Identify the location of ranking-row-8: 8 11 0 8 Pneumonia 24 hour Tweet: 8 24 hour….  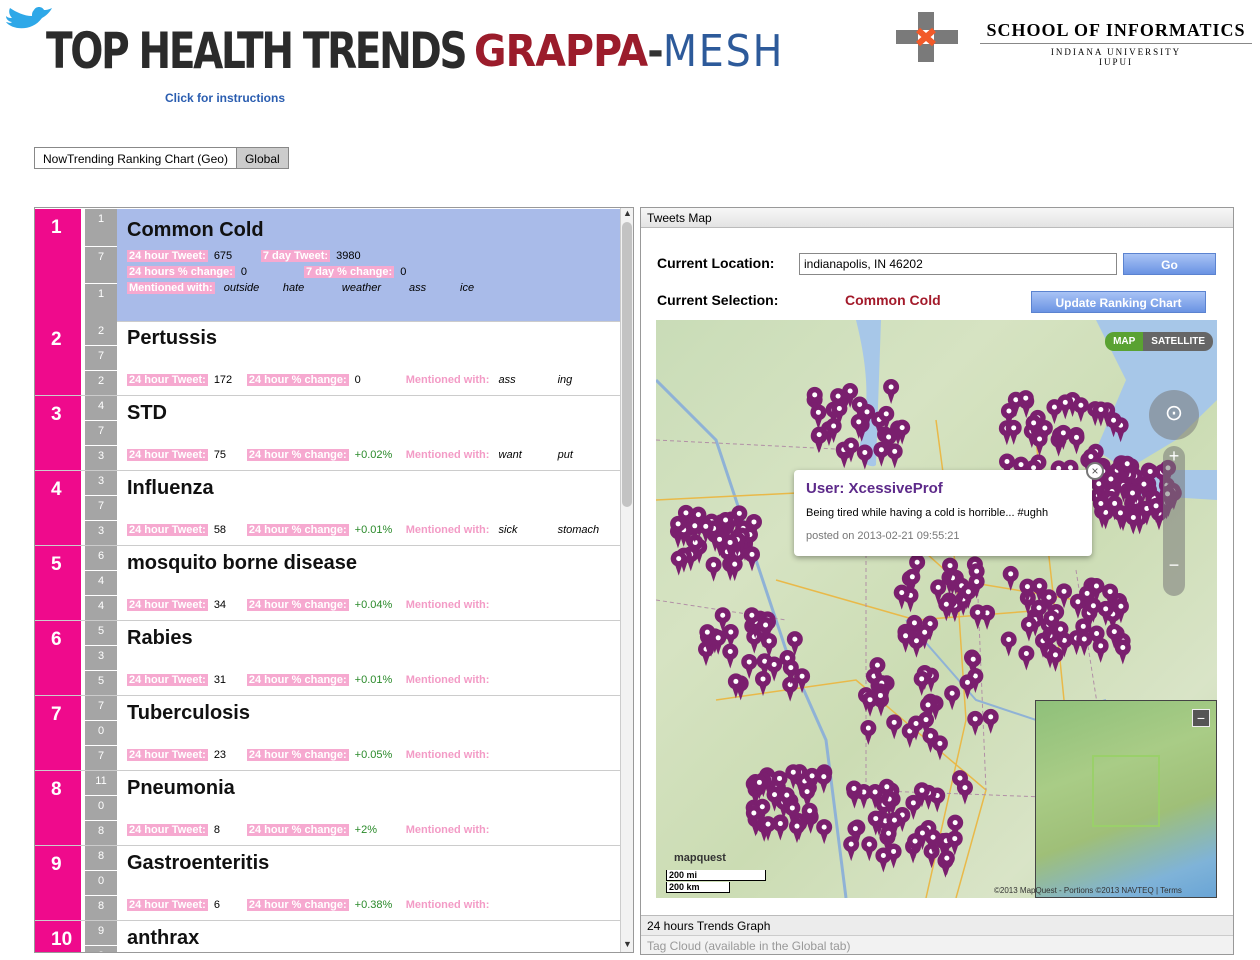
(328, 808).